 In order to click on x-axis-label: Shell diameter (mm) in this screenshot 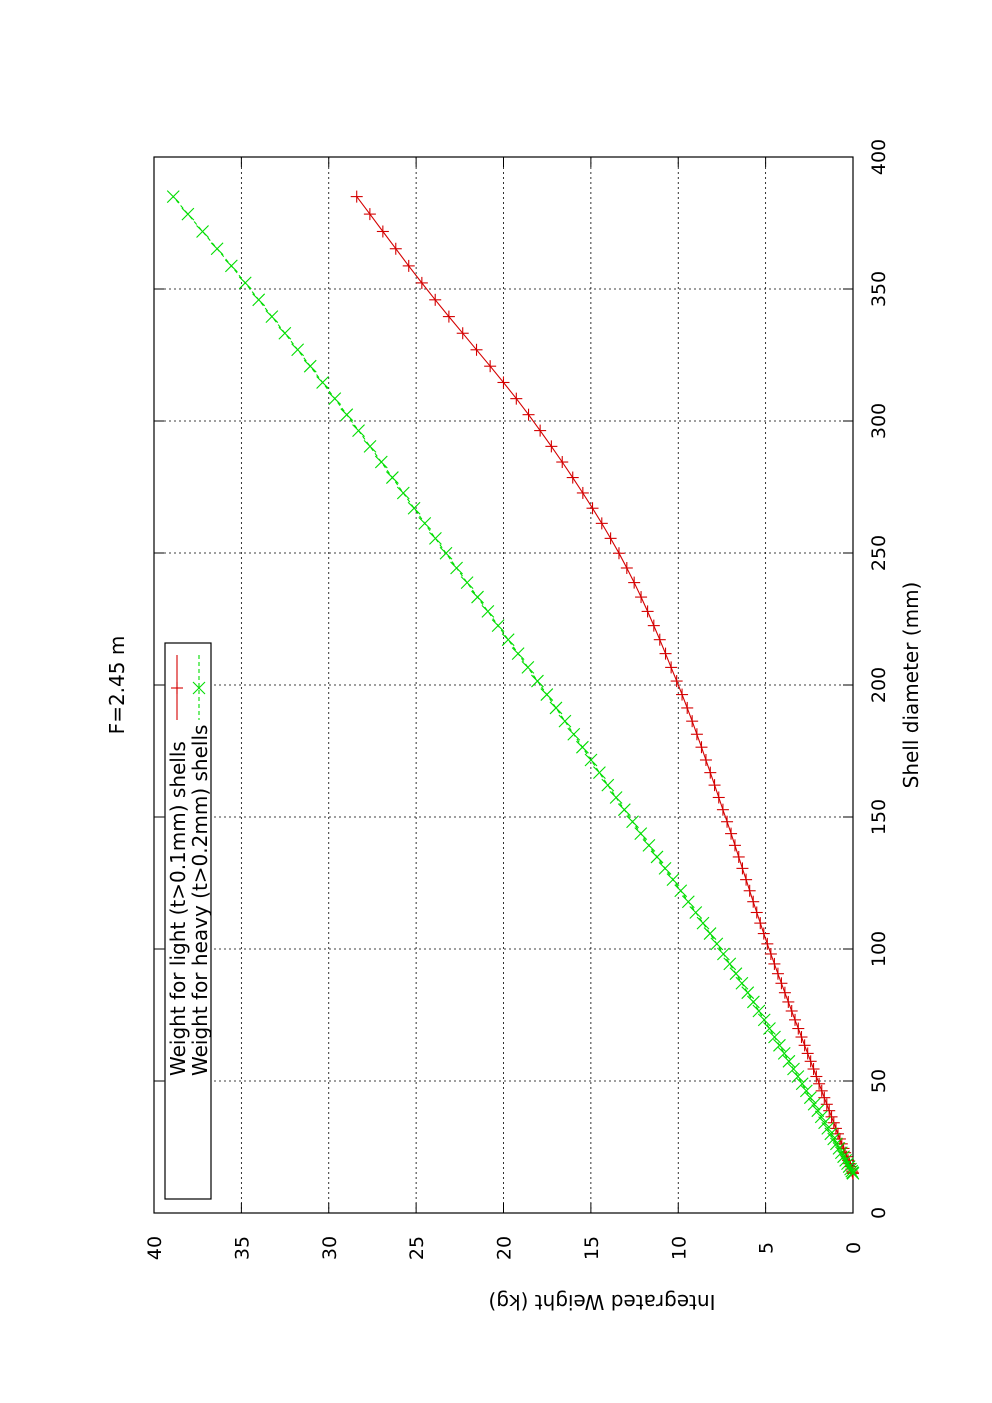, I will do `click(911, 685)`.